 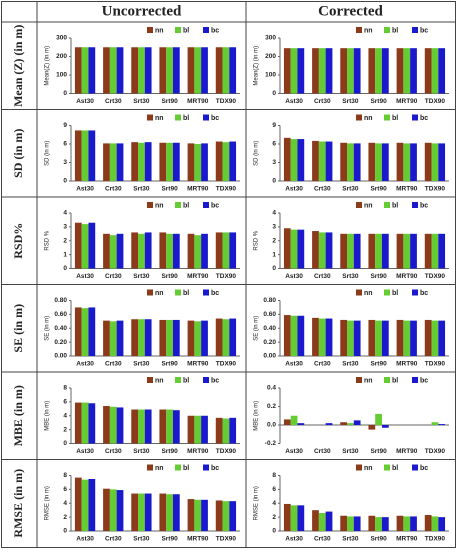 What do you see at coordinates (271, 425) in the screenshot?
I see `y-tick-label: 0.0` at bounding box center [271, 425].